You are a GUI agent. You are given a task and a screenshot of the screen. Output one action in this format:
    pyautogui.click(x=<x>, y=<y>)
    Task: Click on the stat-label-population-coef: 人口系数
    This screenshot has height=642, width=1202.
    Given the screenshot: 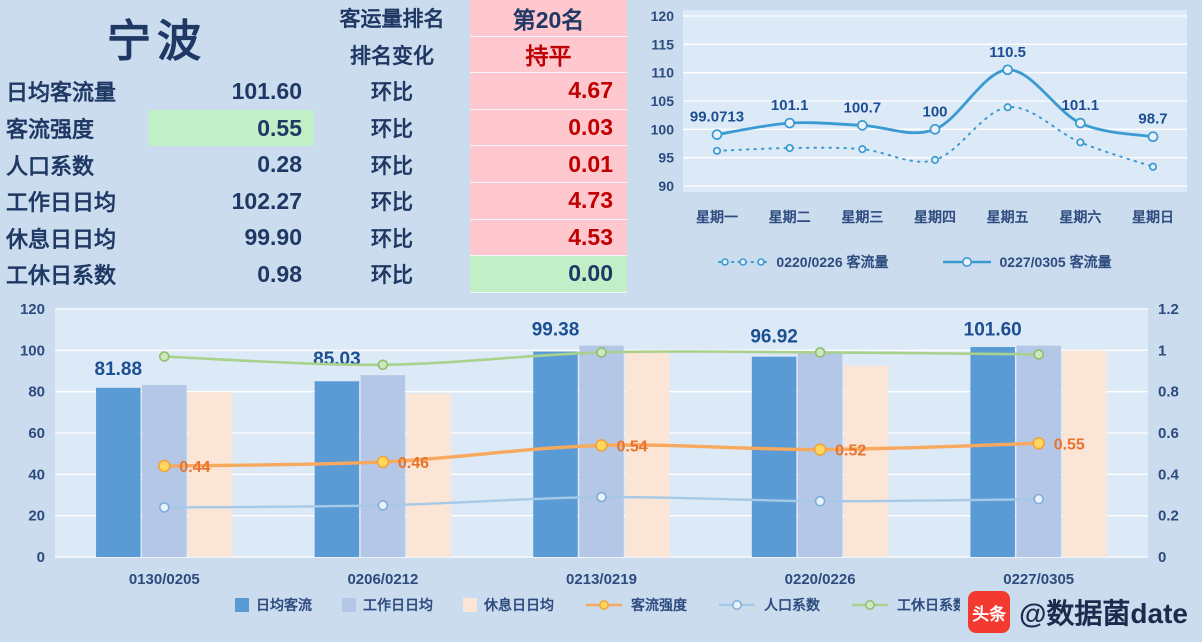 What is the action you would take?
    pyautogui.click(x=50, y=166)
    